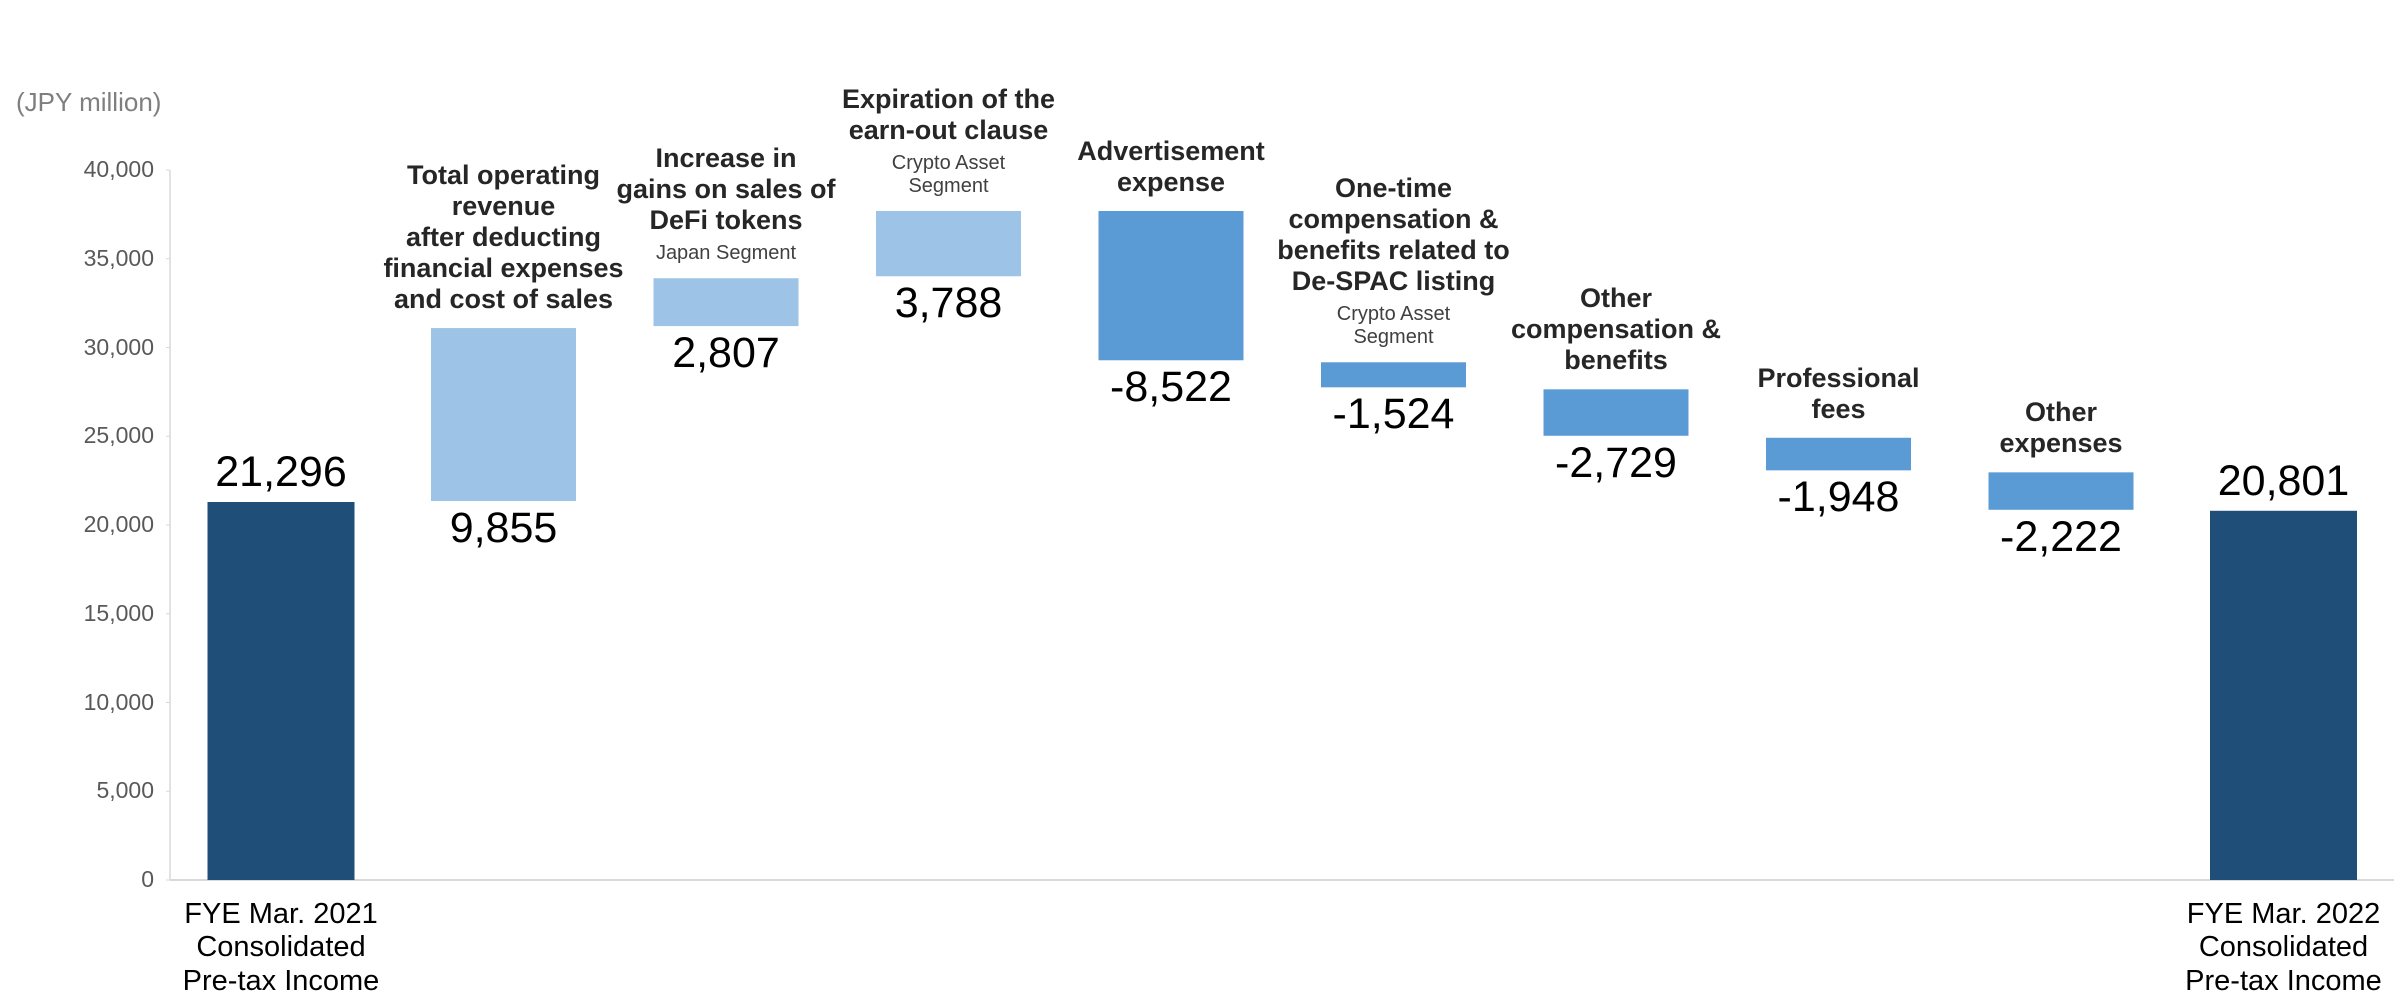  Describe the element at coordinates (118, 257) in the screenshot. I see `y-tick-label: 35,000` at that location.